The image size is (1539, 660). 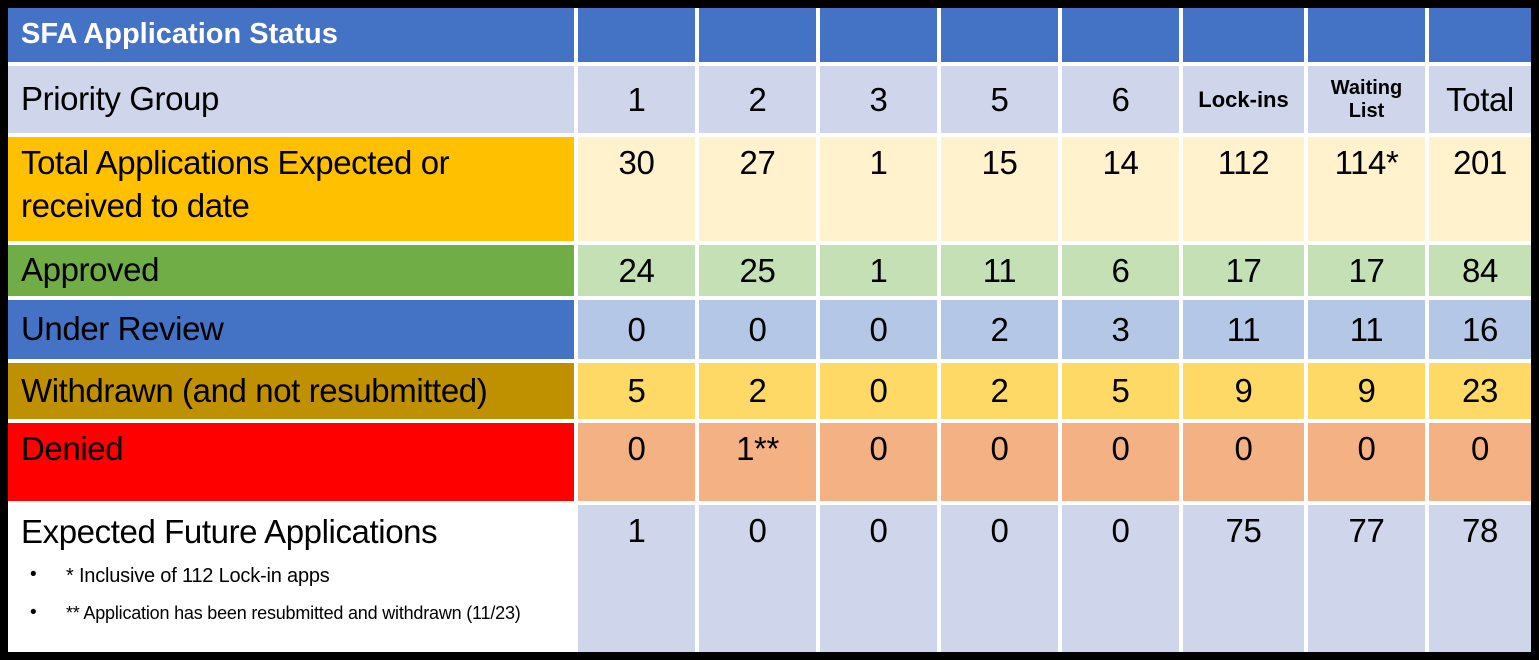 What do you see at coordinates (757, 462) in the screenshot?
I see `data-cell: 1**` at bounding box center [757, 462].